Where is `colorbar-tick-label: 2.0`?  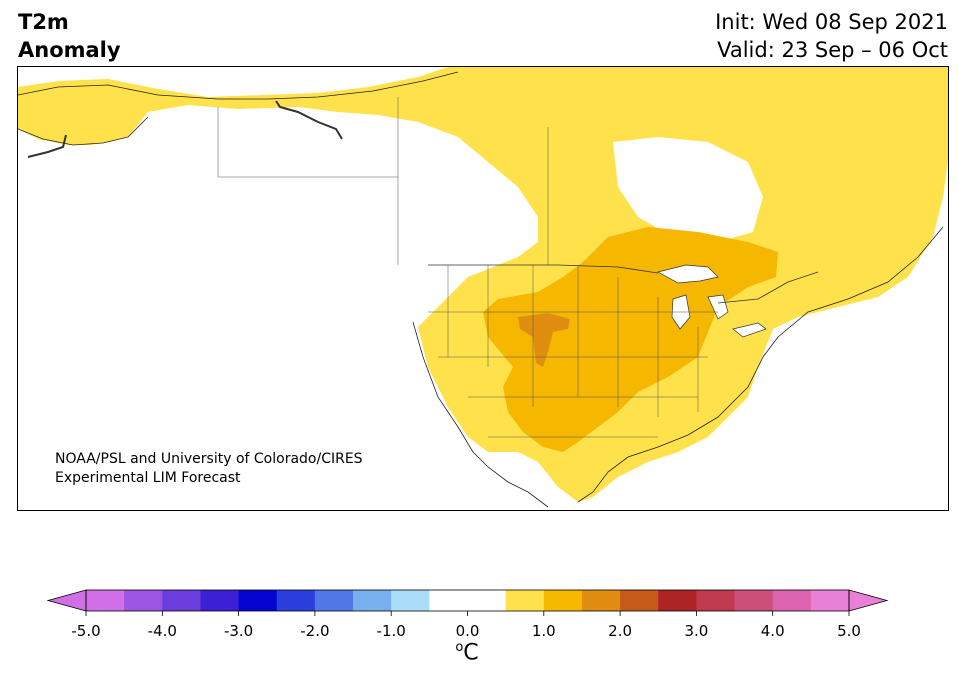
colorbar-tick-label: 2.0 is located at coordinates (620, 631).